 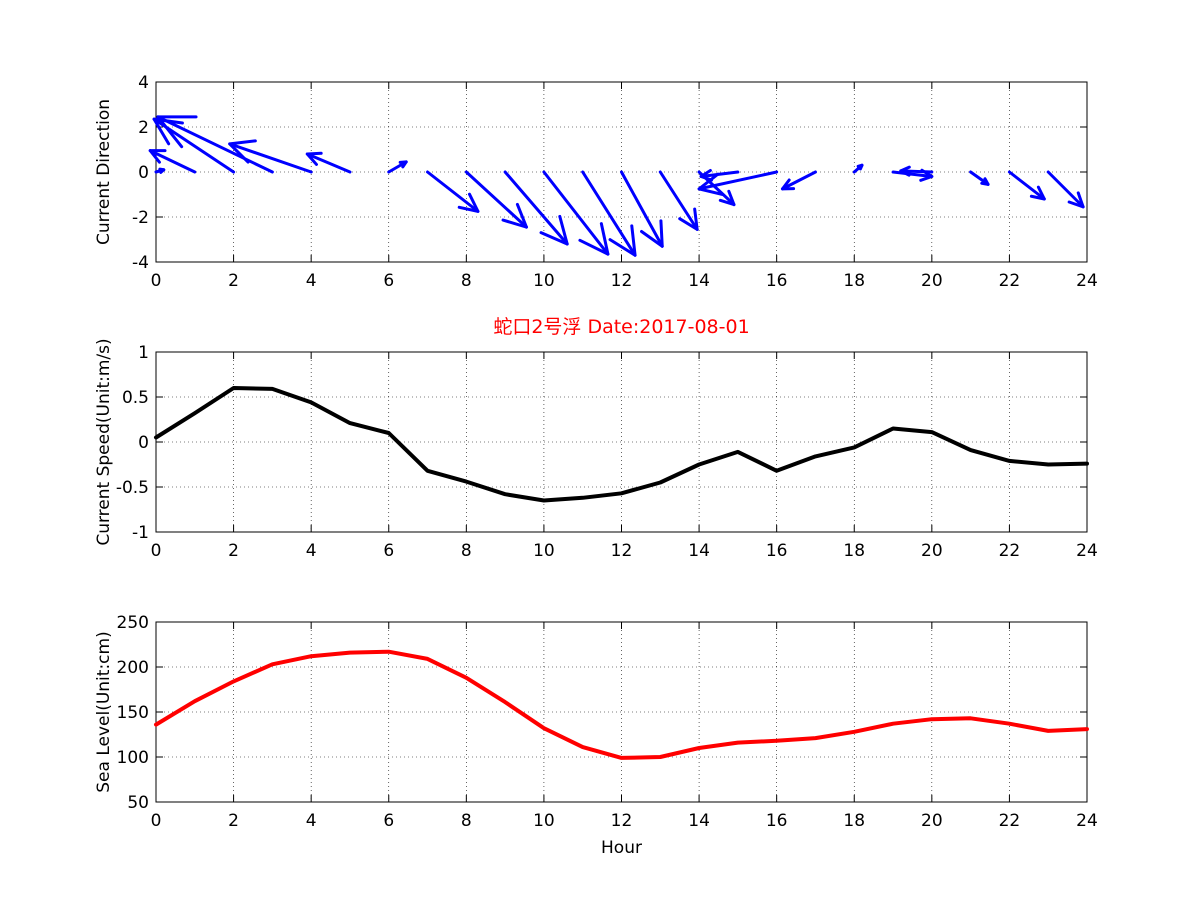 What do you see at coordinates (1087, 281) in the screenshot?
I see `current-direction-x-tick-label: 24` at bounding box center [1087, 281].